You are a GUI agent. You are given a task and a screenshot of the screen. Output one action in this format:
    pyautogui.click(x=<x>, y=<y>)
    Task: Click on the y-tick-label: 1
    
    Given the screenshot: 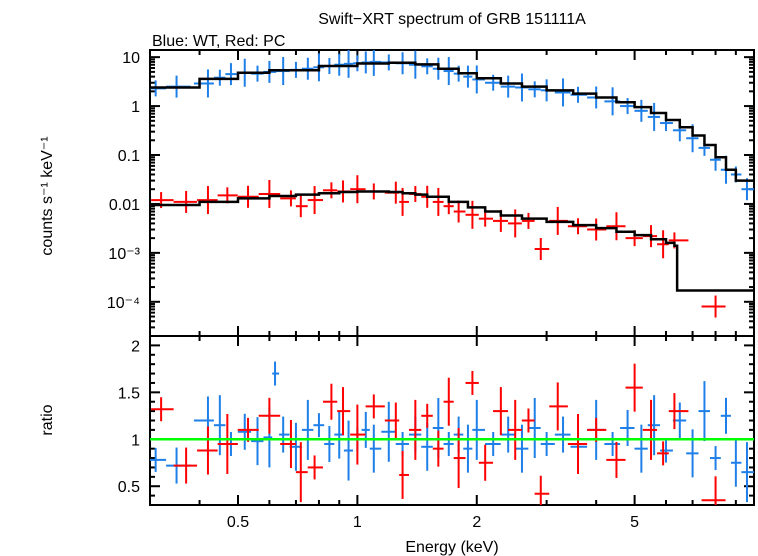 What is the action you would take?
    pyautogui.click(x=135, y=440)
    